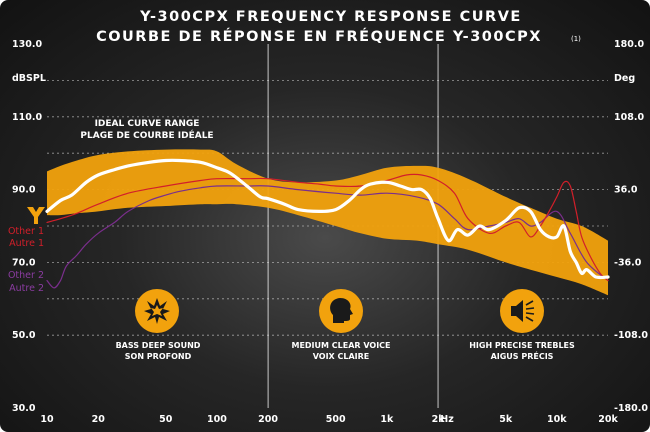 The image size is (650, 432). I want to click on y2-tick-label: 180.0, so click(629, 44).